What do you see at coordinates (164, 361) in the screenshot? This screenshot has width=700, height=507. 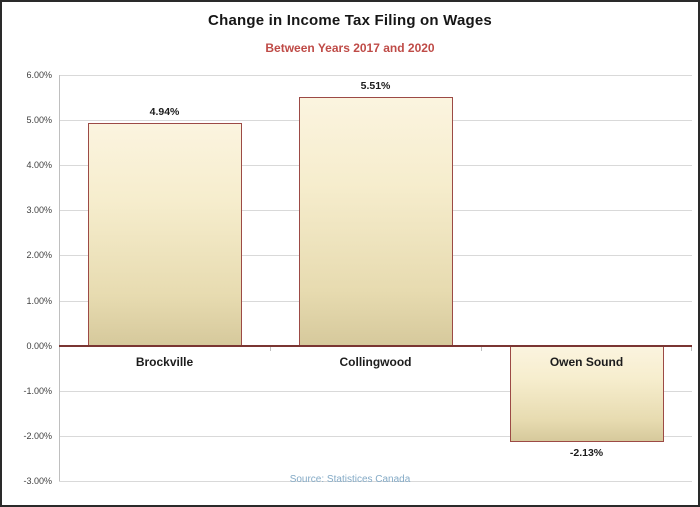 I see `category-label: Brockville` at bounding box center [164, 361].